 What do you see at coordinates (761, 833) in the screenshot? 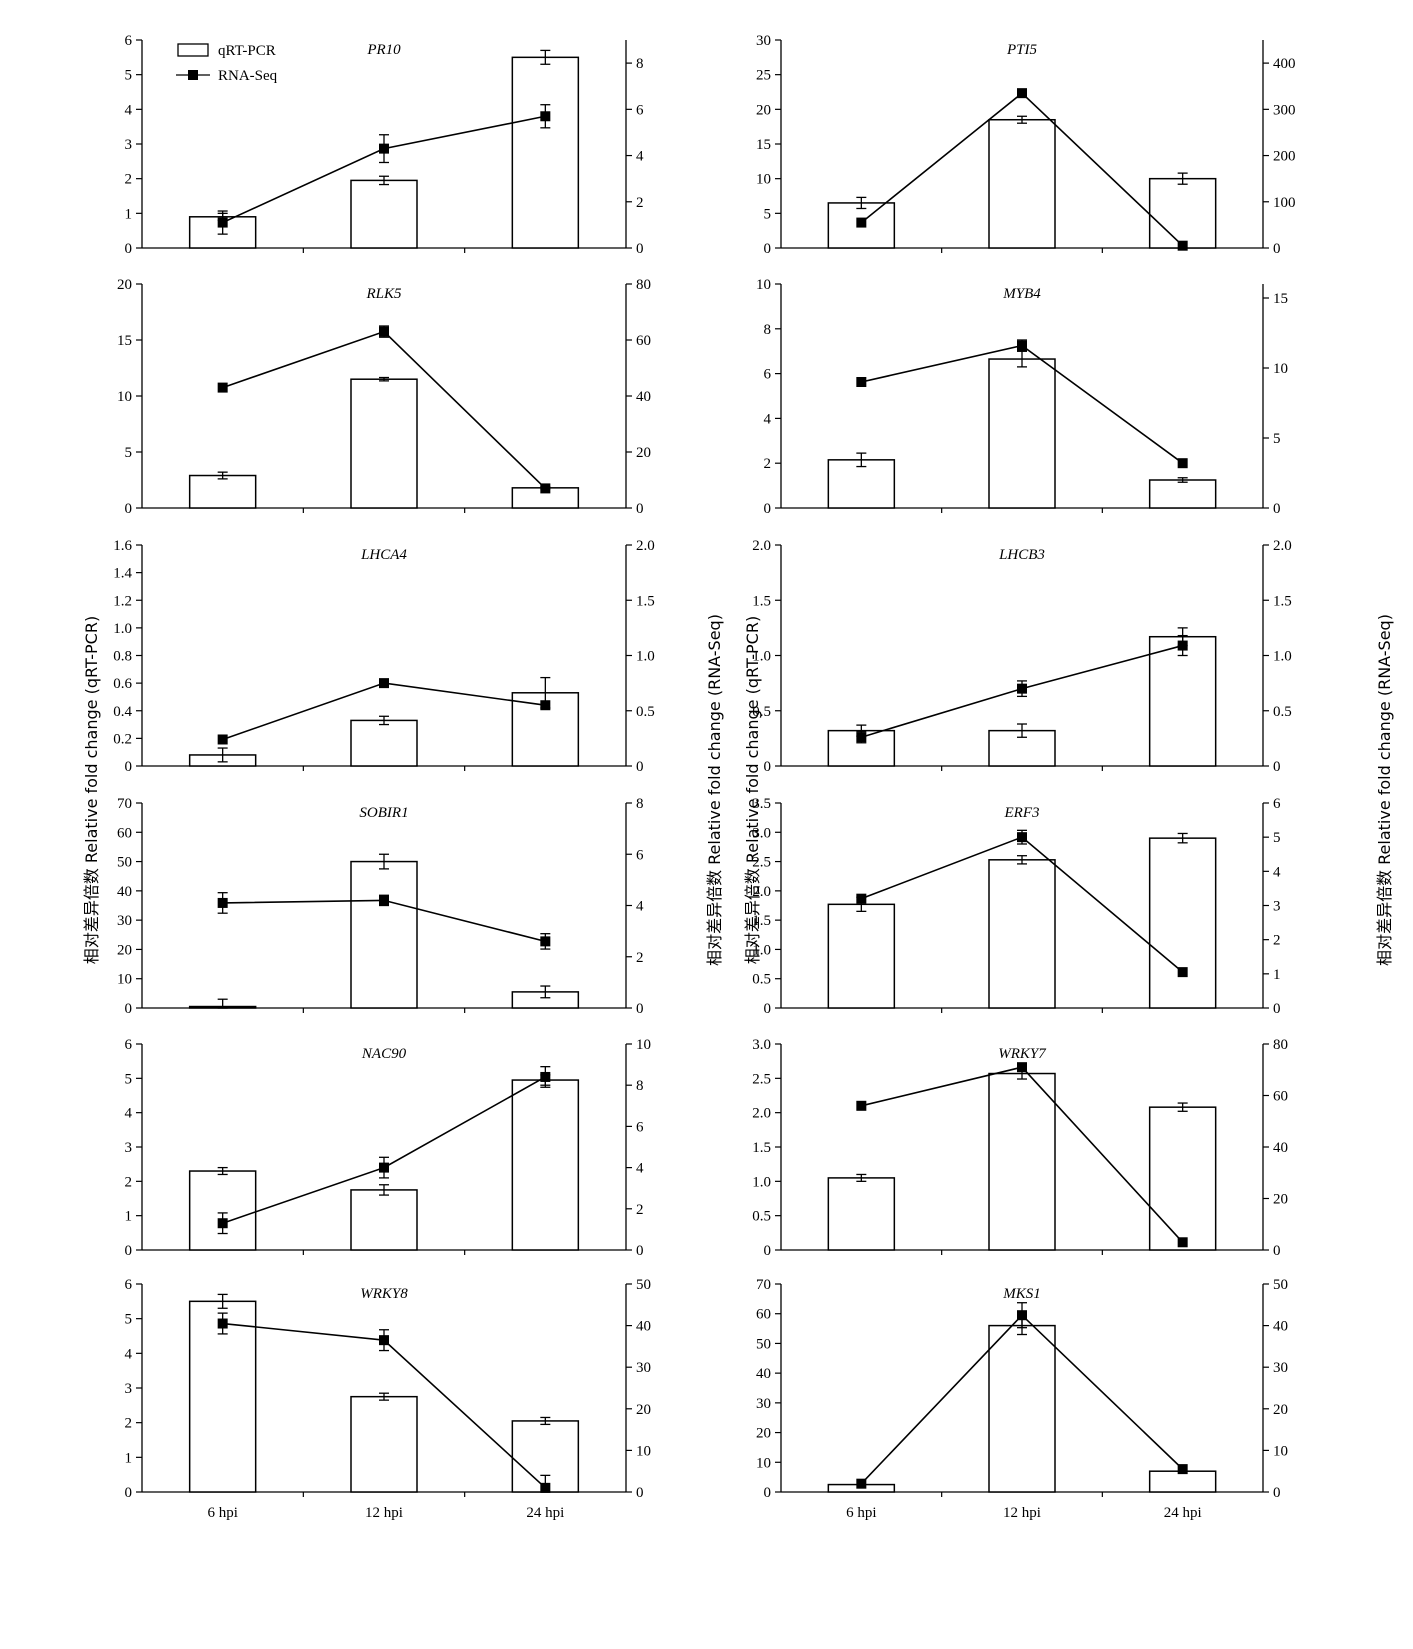
I see `y-tick-label-left: 3.0` at bounding box center [761, 833].